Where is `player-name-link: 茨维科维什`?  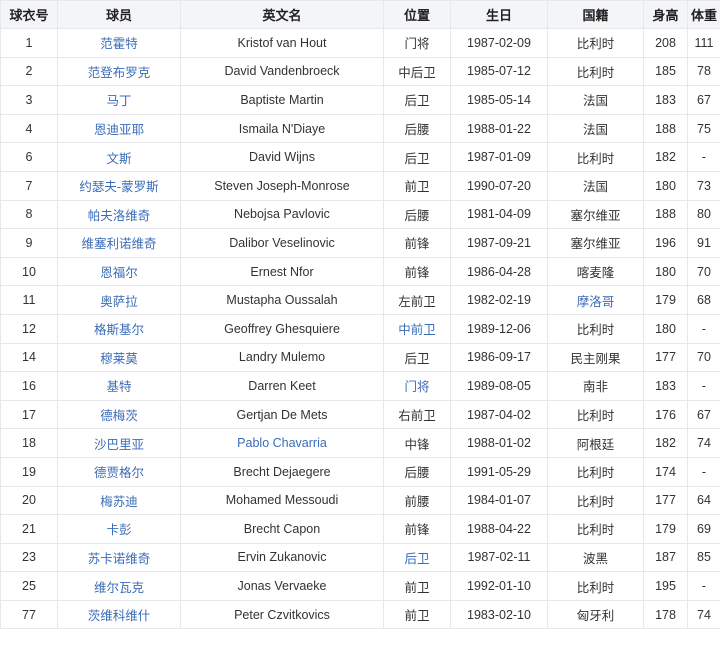
player-name-link: 茨维科维什 is located at coordinates (119, 616).